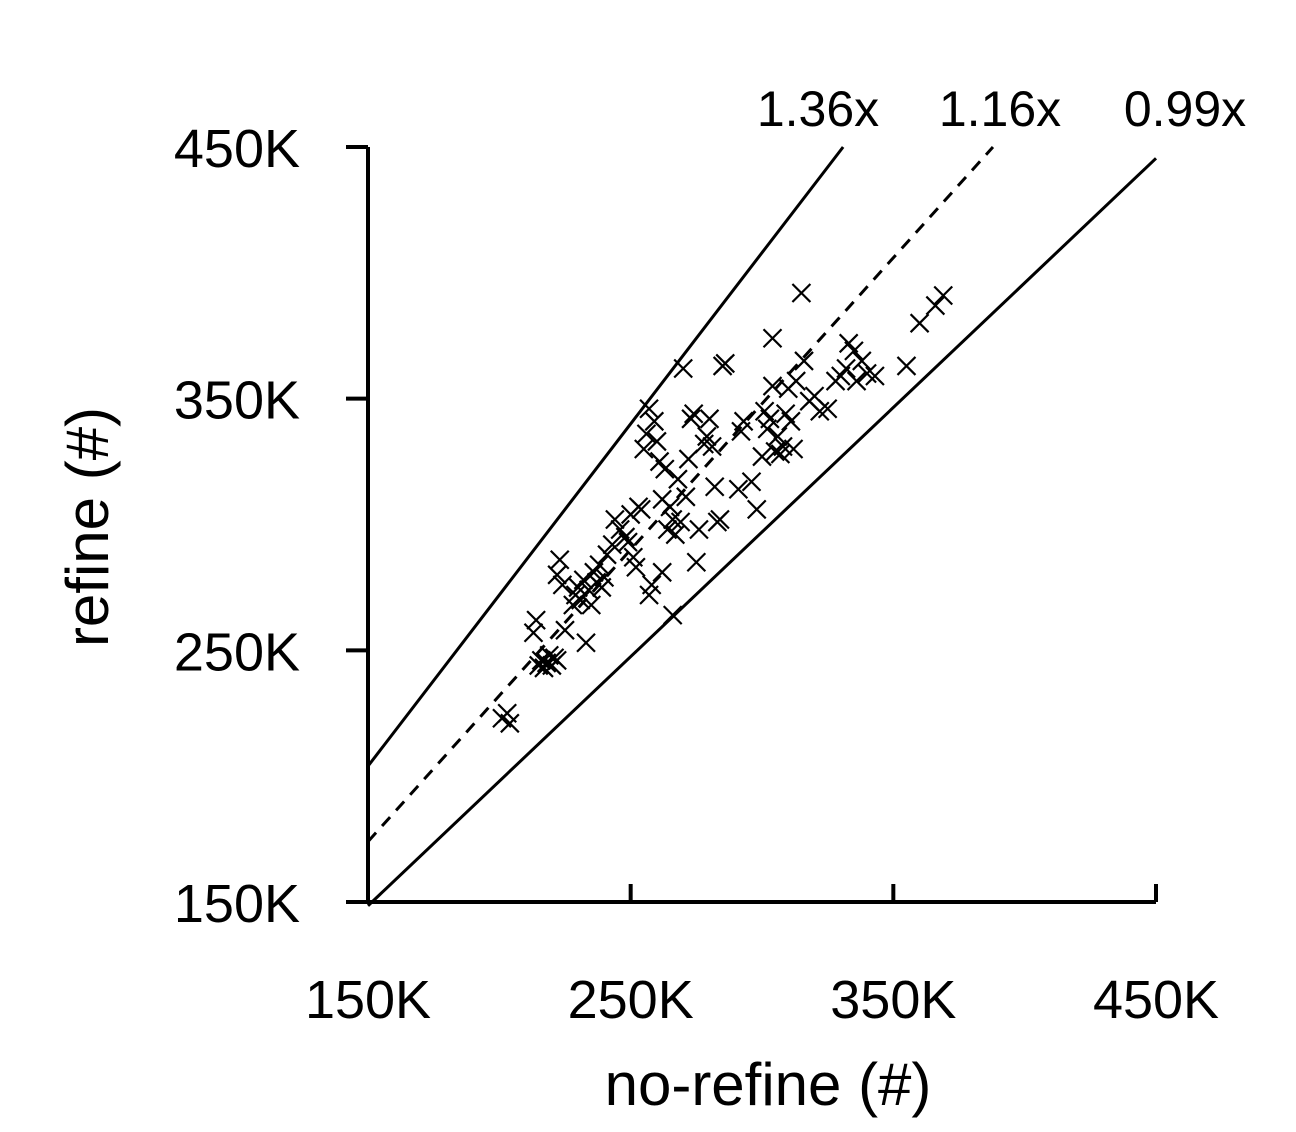  I want to click on y-tick-label: 250K, so click(237, 652).